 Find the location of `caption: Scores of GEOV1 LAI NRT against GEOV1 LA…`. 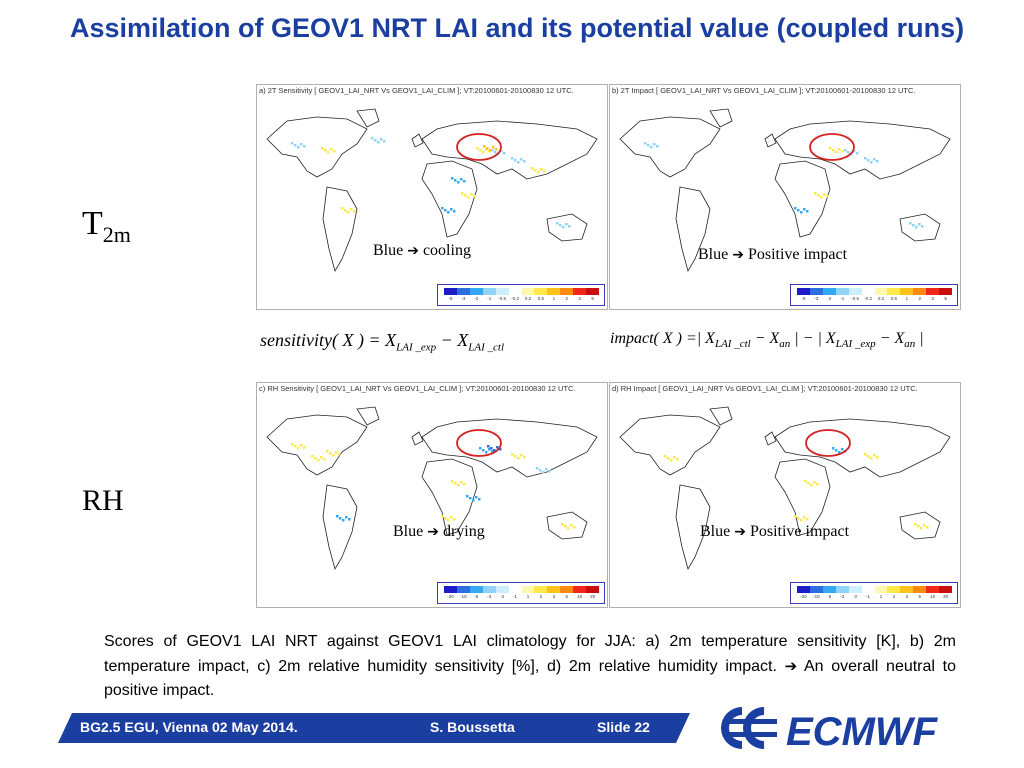

caption: Scores of GEOV1 LAI NRT against GEOV1 LA… is located at coordinates (530, 666).